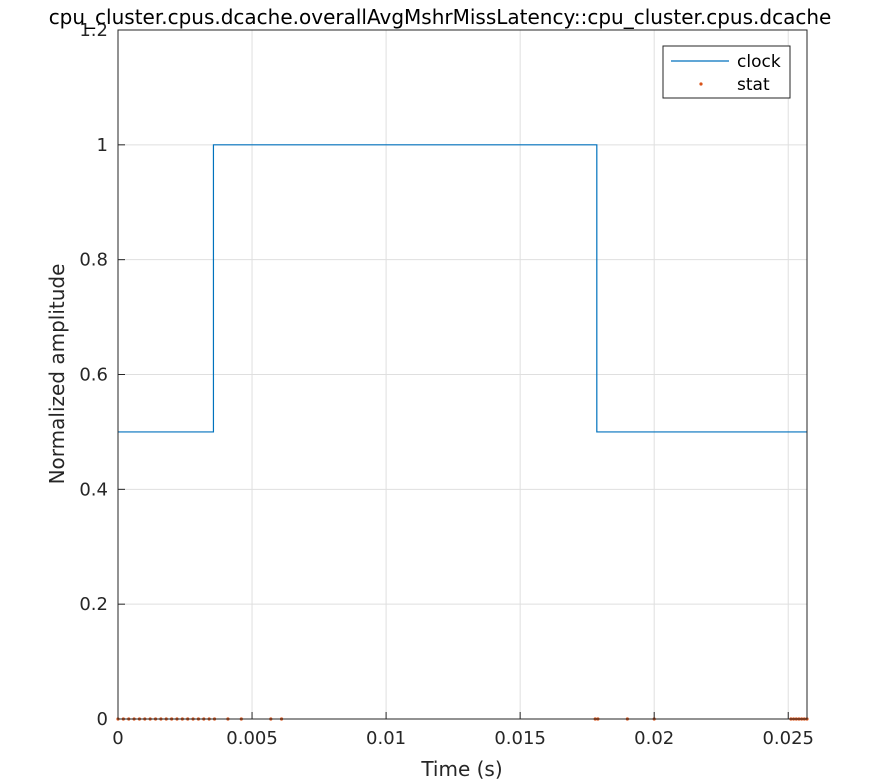 The height and width of the screenshot is (781, 895). I want to click on legend-clock-label: clock, so click(759, 62).